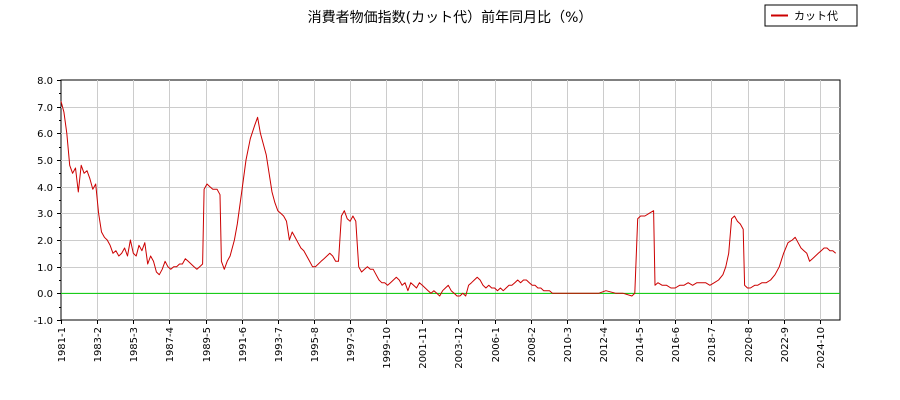  Describe the element at coordinates (45, 294) in the screenshot. I see `y-tick-label: 0.0` at that location.